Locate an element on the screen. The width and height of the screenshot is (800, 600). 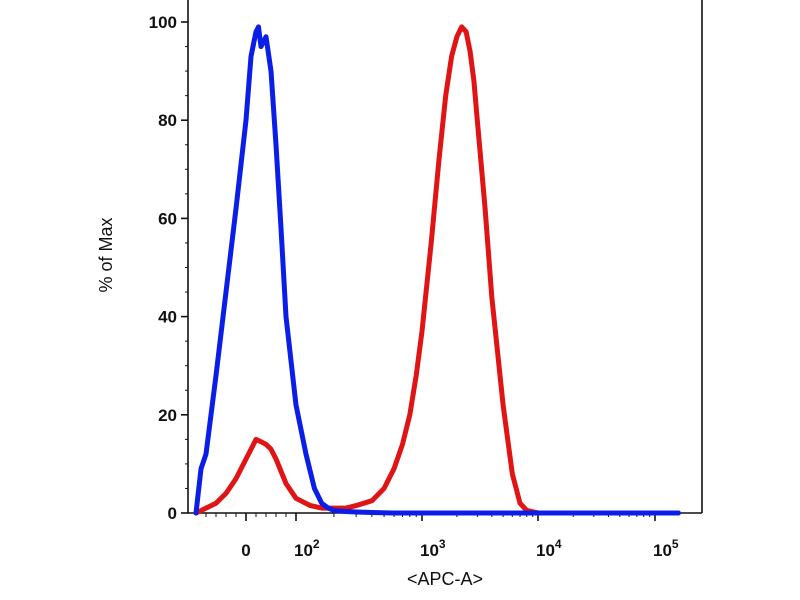
x-tick-label: 10⁴ is located at coordinates (549, 548).